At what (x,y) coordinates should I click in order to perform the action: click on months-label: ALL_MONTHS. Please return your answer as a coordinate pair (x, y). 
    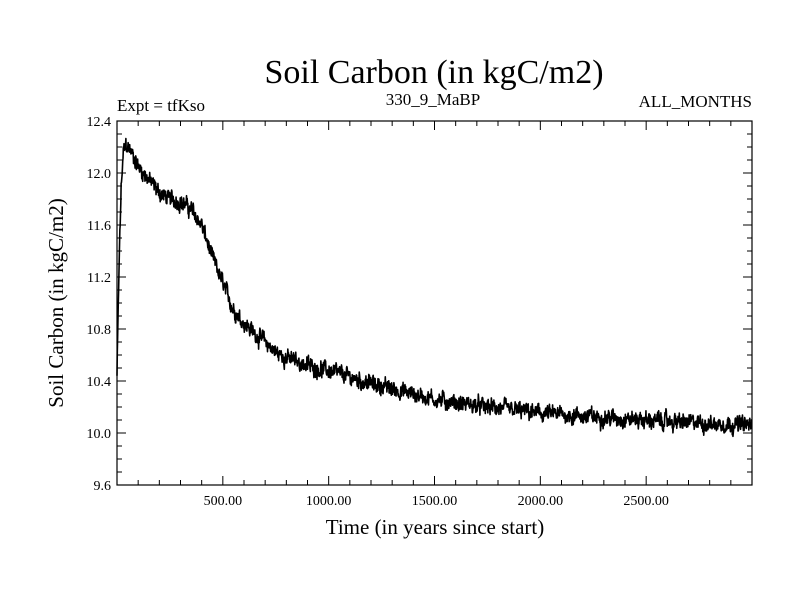
    Looking at the image, I should click on (695, 101).